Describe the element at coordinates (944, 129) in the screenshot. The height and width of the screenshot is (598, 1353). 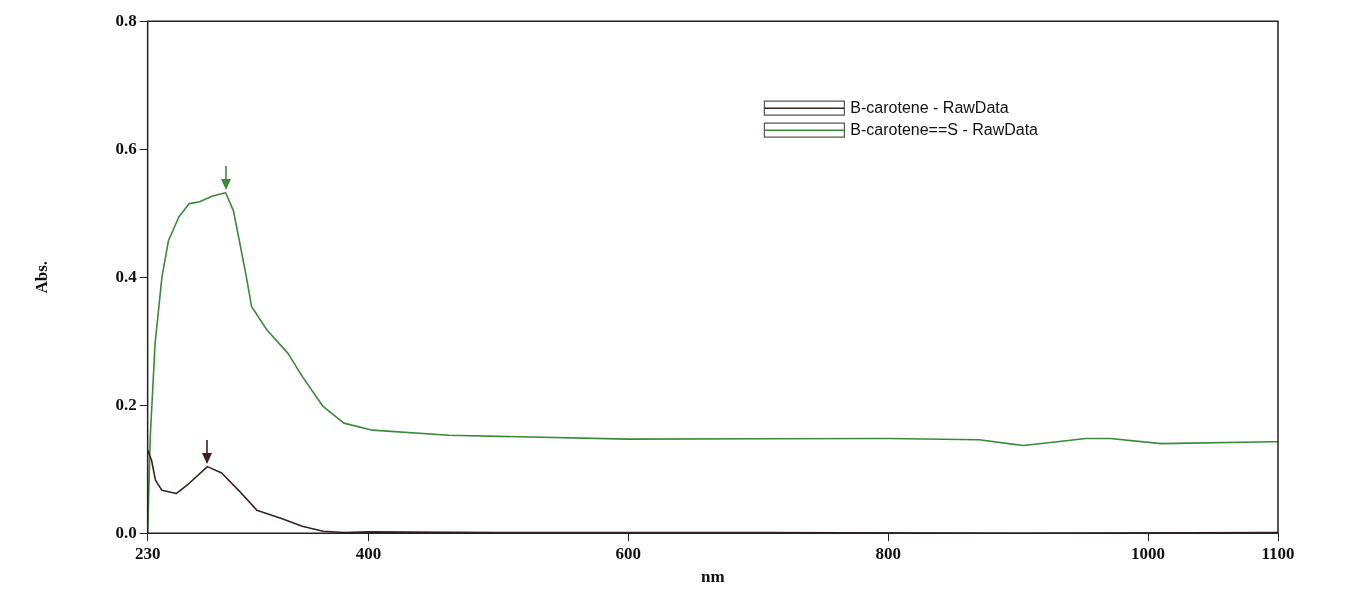
I see `legend-label: B-carotene==S - RawData` at that location.